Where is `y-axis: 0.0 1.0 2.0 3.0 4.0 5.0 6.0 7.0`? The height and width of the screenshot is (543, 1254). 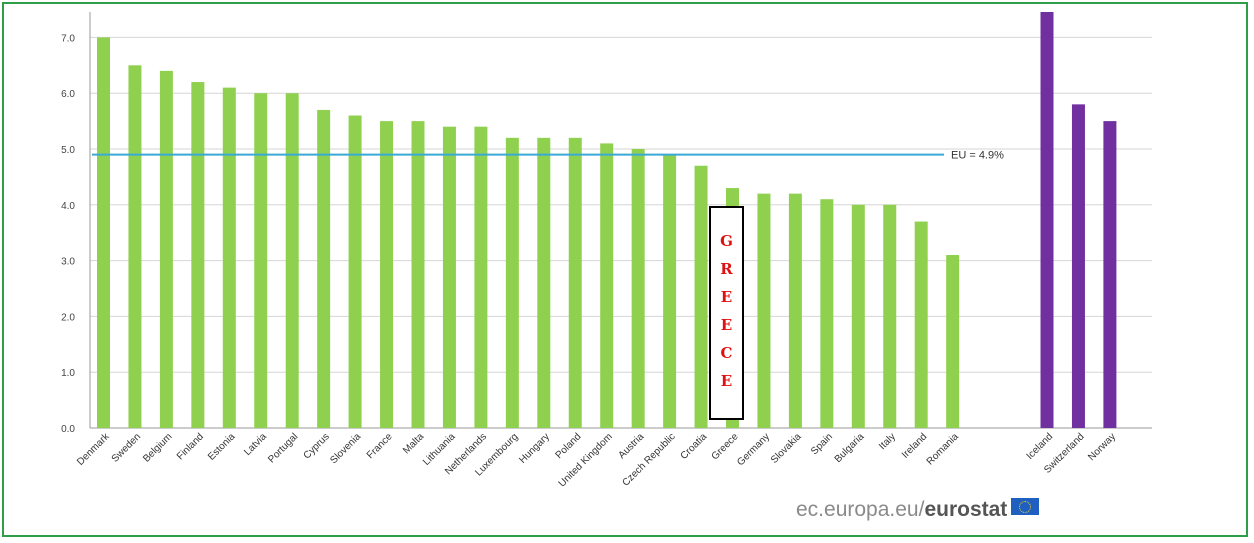 y-axis: 0.0 1.0 2.0 3.0 4.0 5.0 6.0 7.0 is located at coordinates (75, 223).